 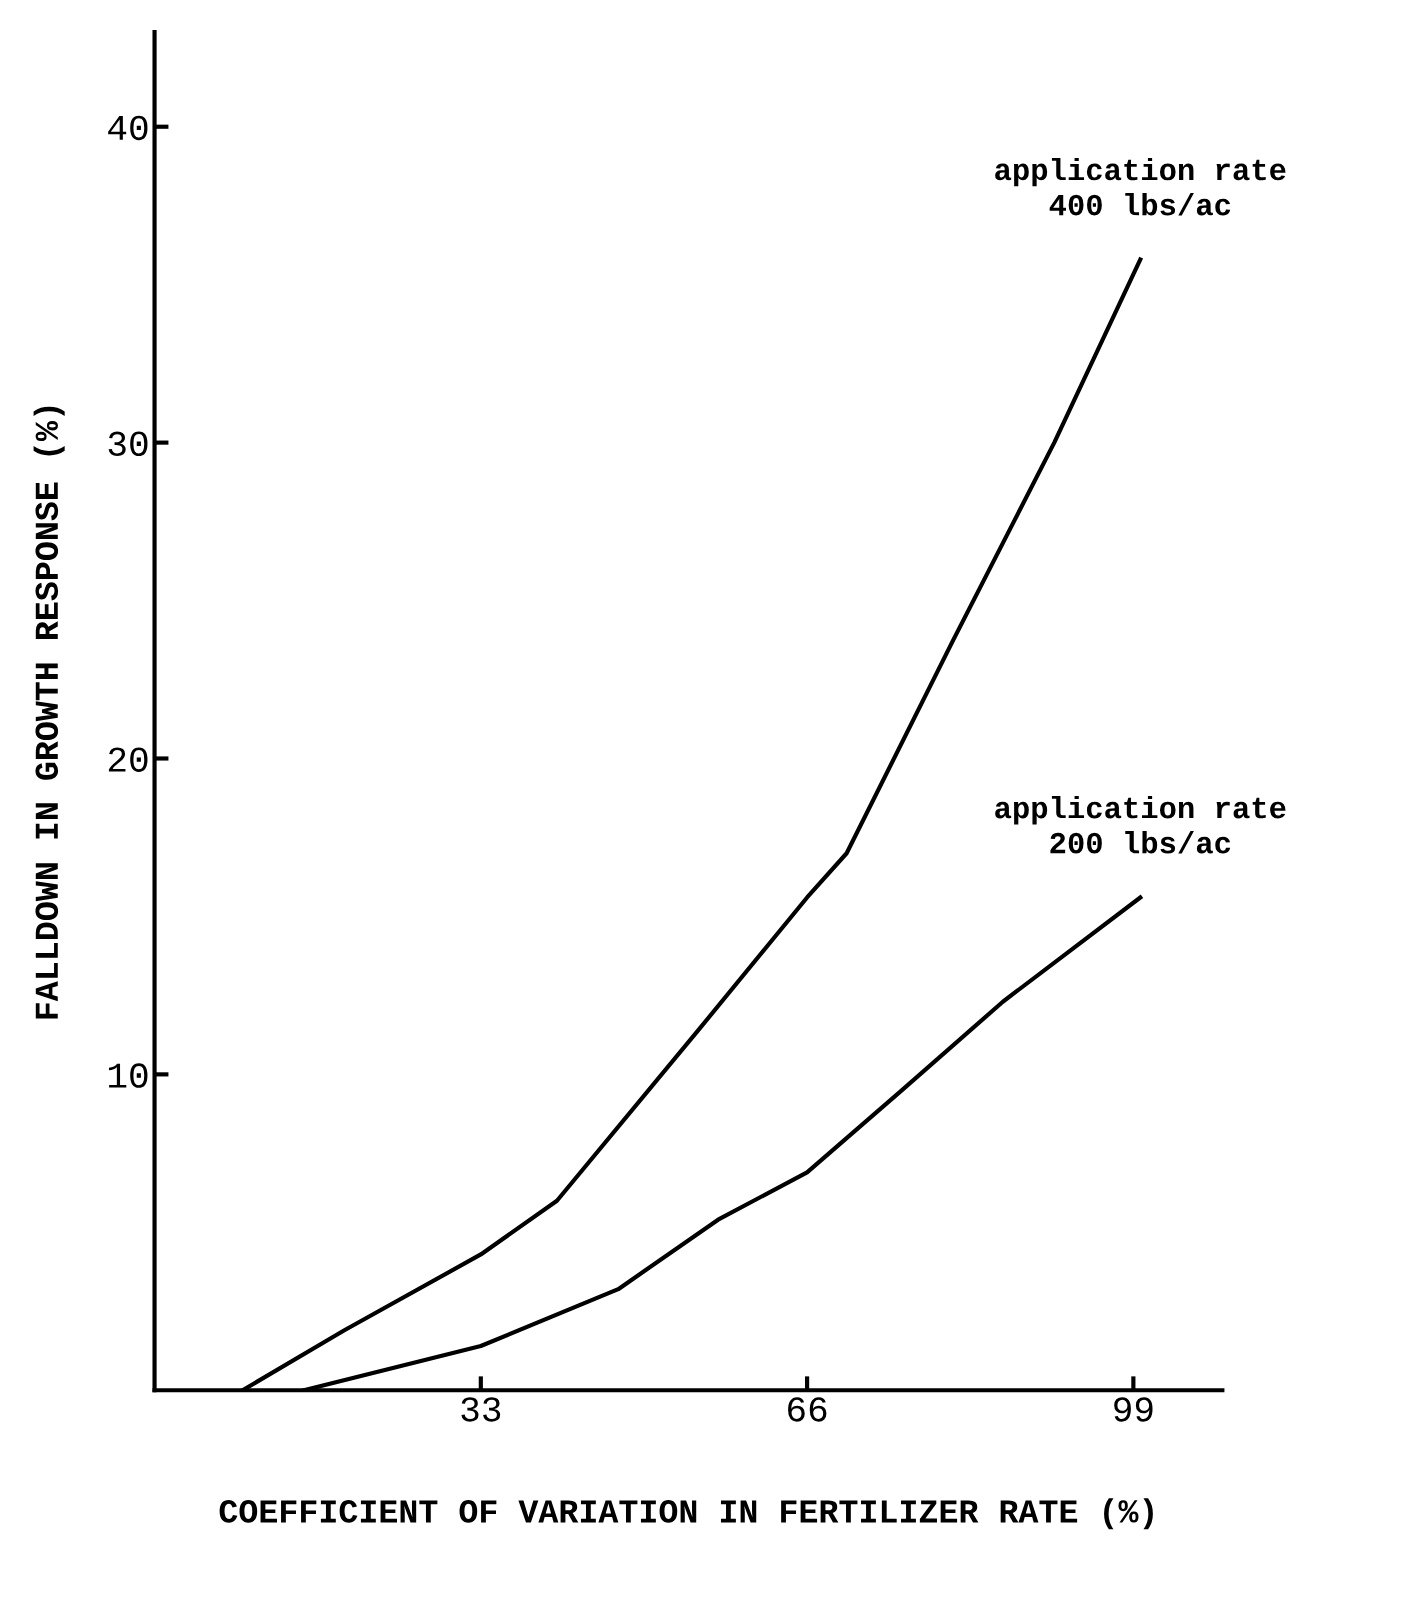 What do you see at coordinates (49, 712) in the screenshot?
I see `y-axis-title: FALLDOWN IN GROWTH RESPONSE (%)` at bounding box center [49, 712].